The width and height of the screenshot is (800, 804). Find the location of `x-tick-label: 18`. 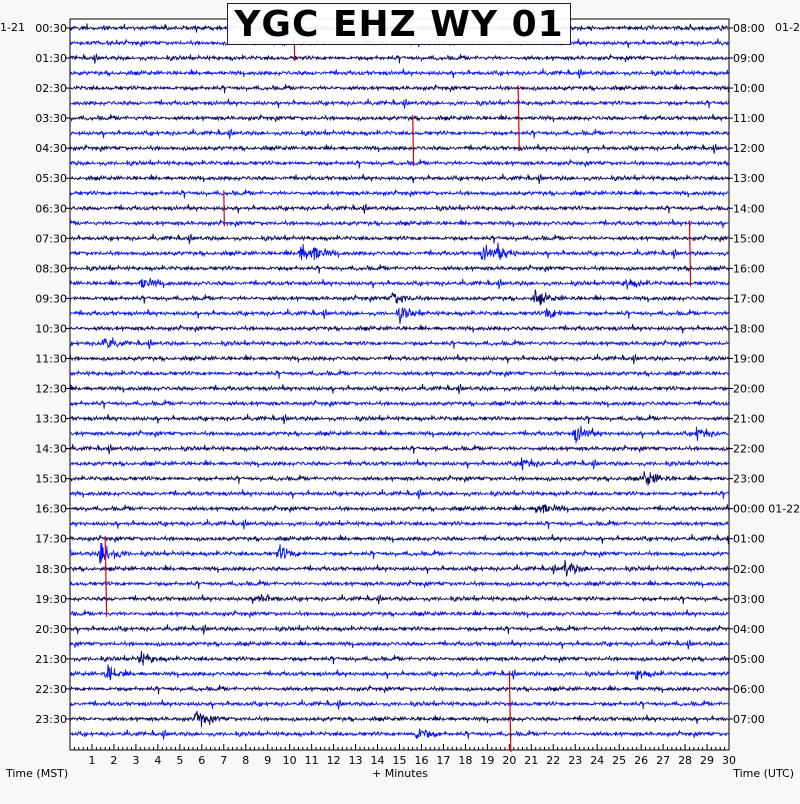

x-tick-label: 18 is located at coordinates (465, 760).